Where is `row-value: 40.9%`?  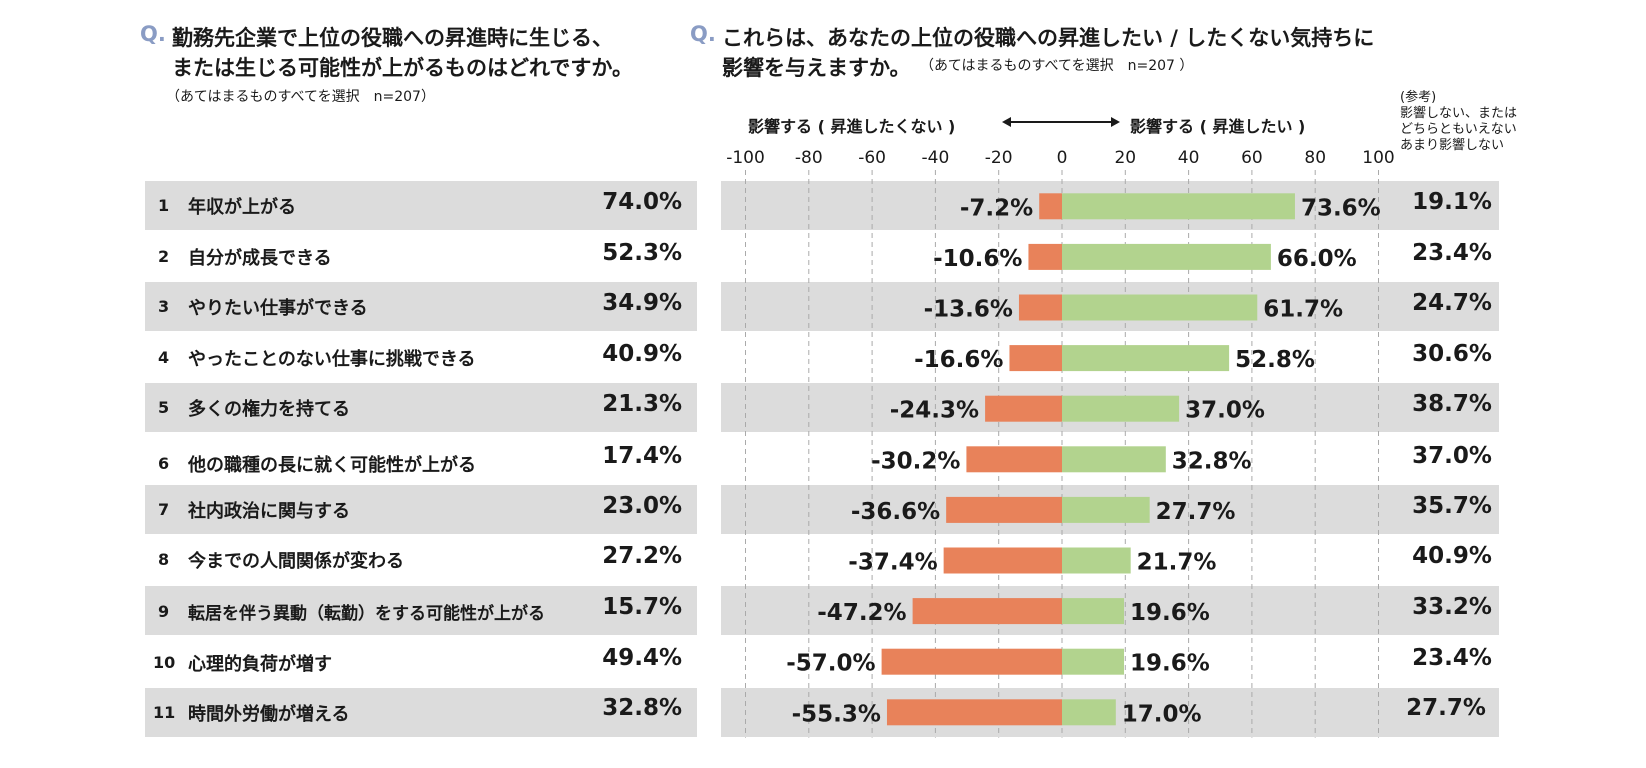 row-value: 40.9% is located at coordinates (642, 354).